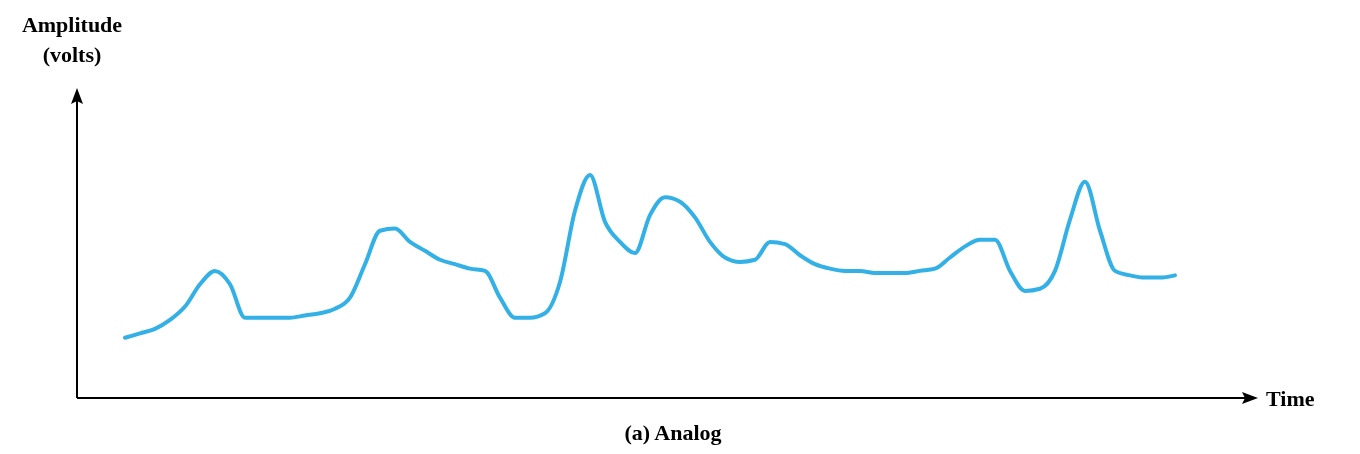  What do you see at coordinates (72, 39) in the screenshot?
I see `y-axis-title: Amplitude (volts)` at bounding box center [72, 39].